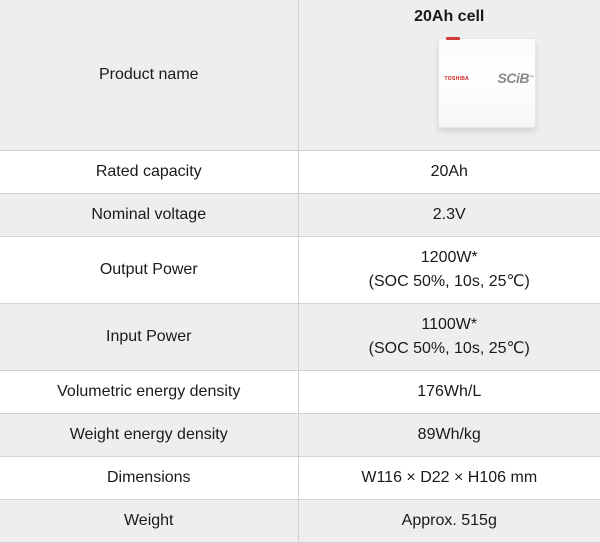 This screenshot has height=543, width=600. What do you see at coordinates (487, 83) in the screenshot?
I see `battery-cell-image: TOSHIBA SCiB™` at bounding box center [487, 83].